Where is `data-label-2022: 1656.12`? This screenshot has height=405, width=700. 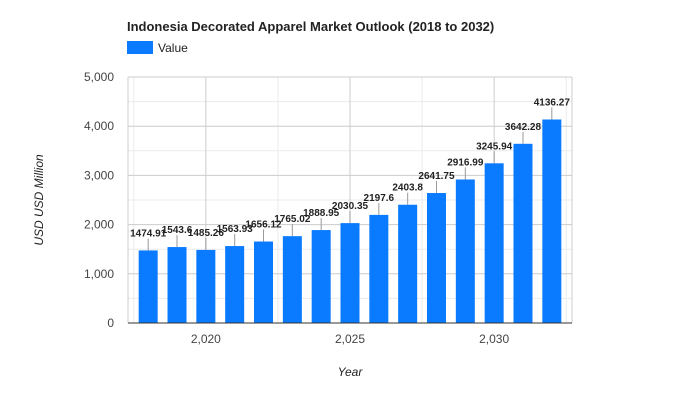
data-label-2022: 1656.12 is located at coordinates (263, 225).